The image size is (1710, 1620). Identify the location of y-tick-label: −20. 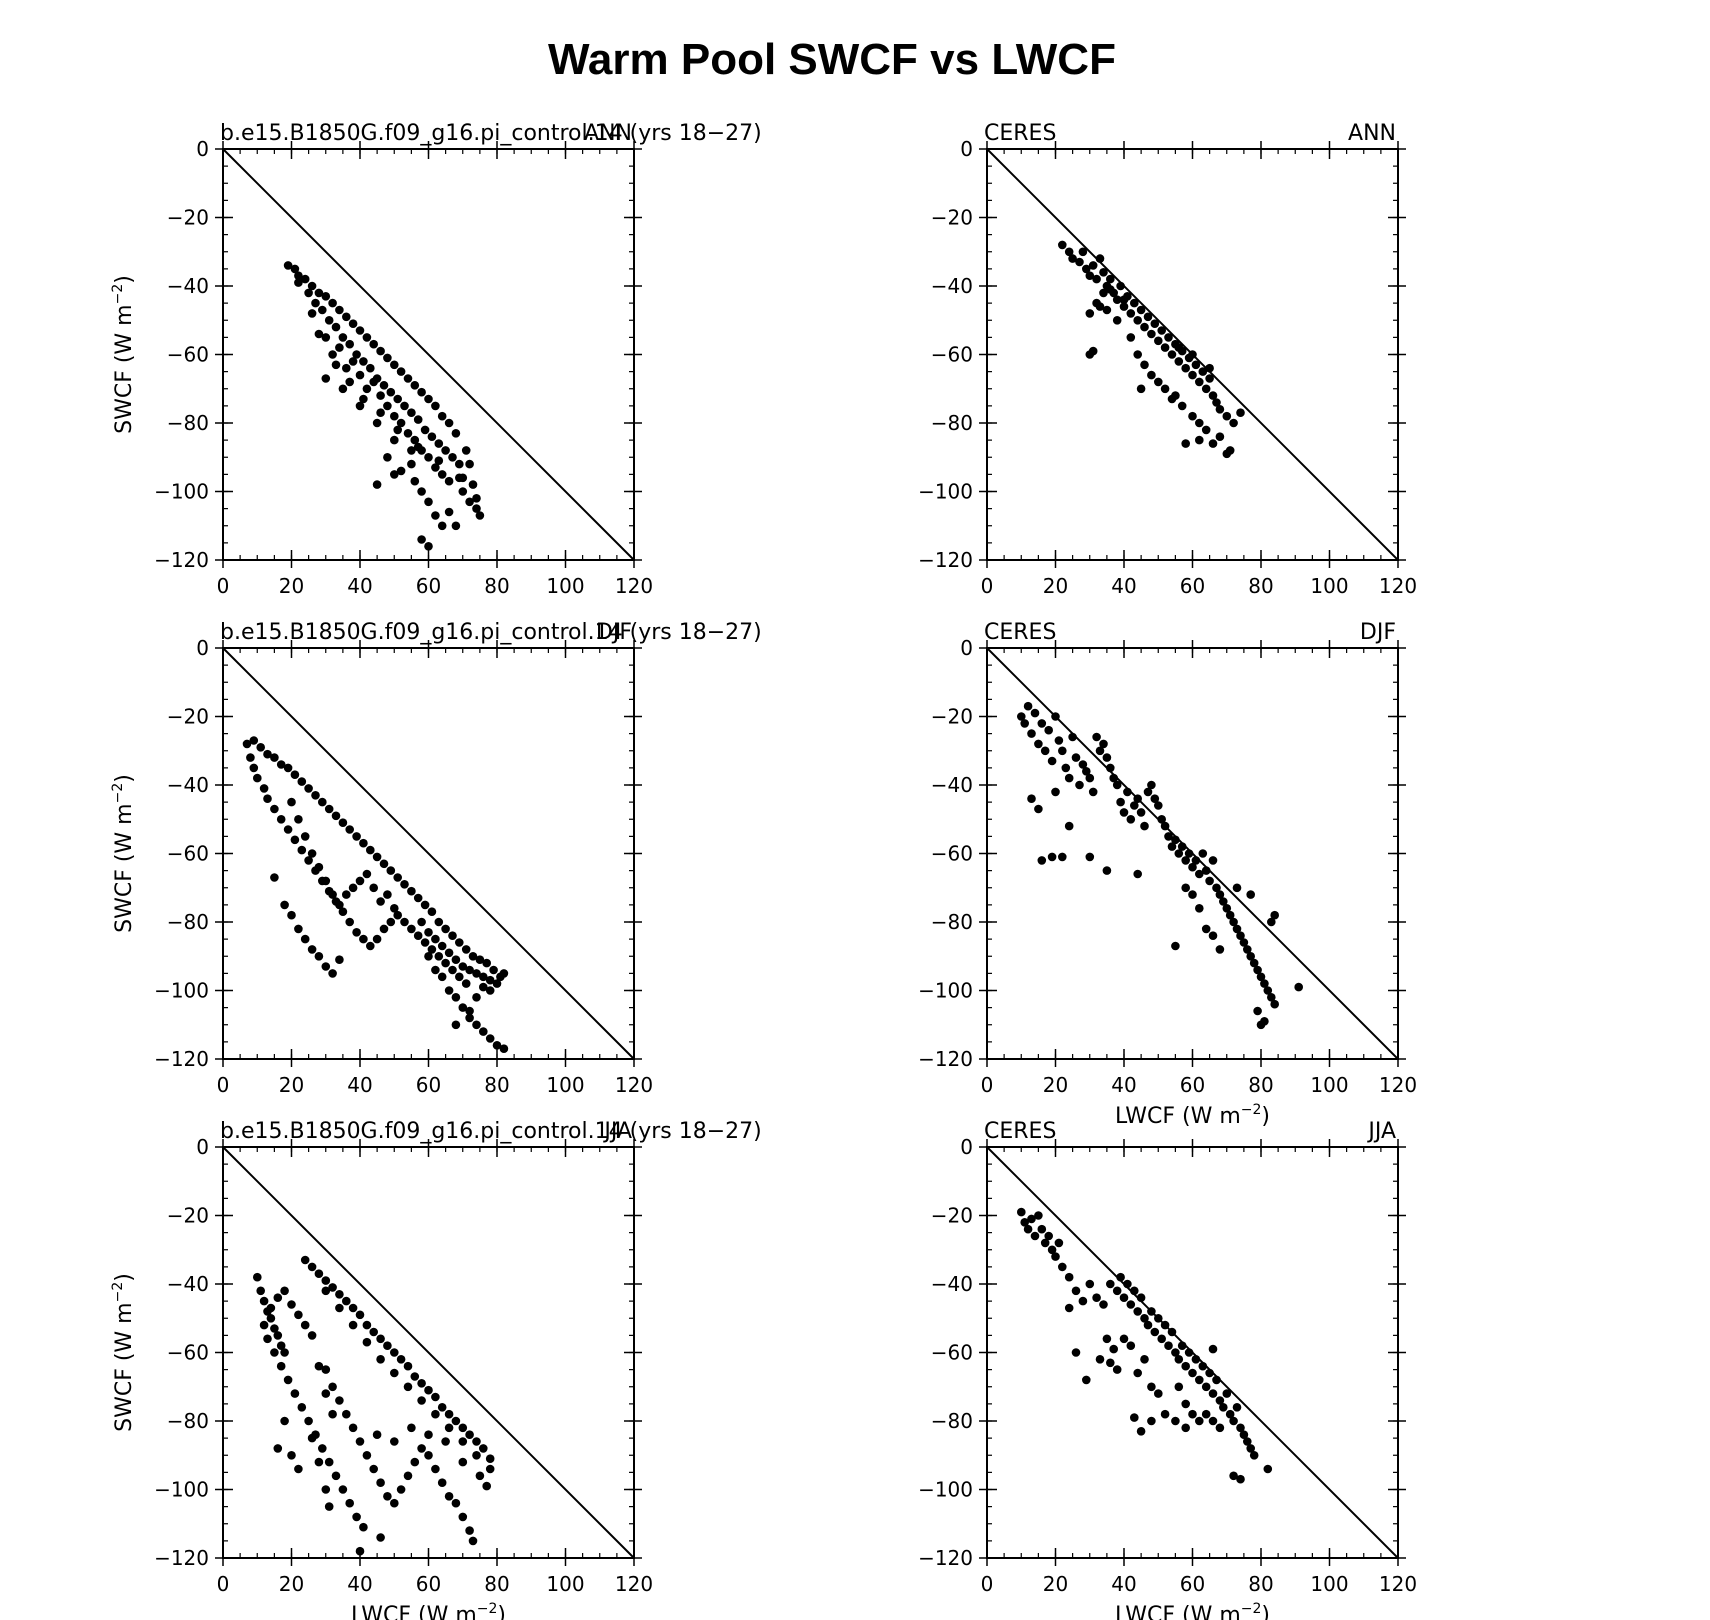
(188, 717).